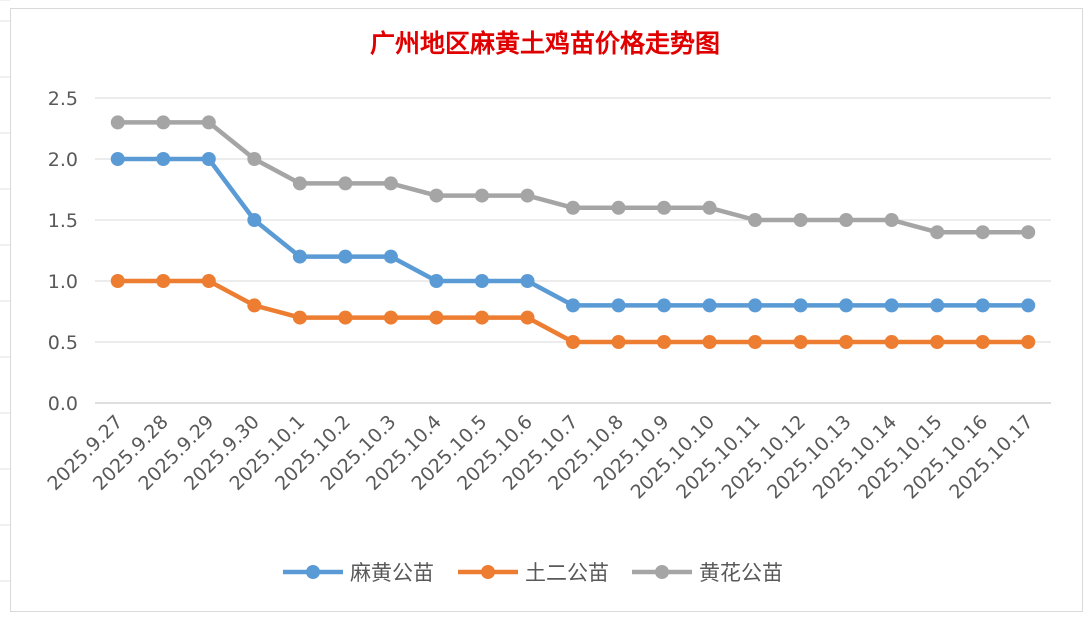  Describe the element at coordinates (63, 160) in the screenshot. I see `y-tick-label: 2.0` at that location.